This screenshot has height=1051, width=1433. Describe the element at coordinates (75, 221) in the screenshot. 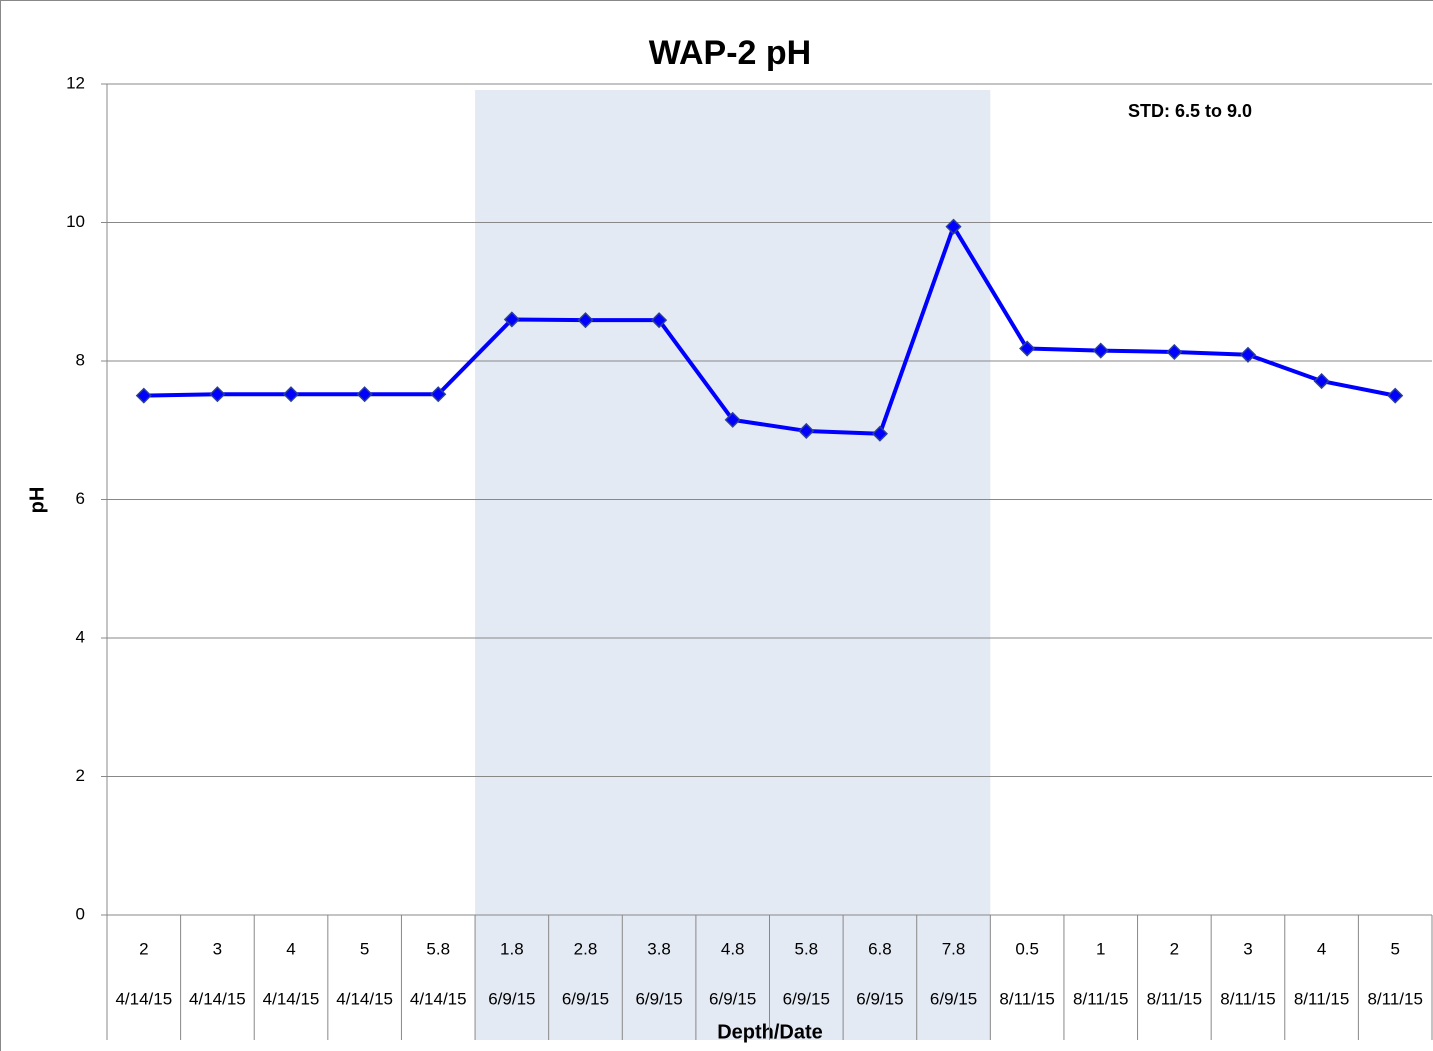

I see `y-tick-label: 10` at that location.